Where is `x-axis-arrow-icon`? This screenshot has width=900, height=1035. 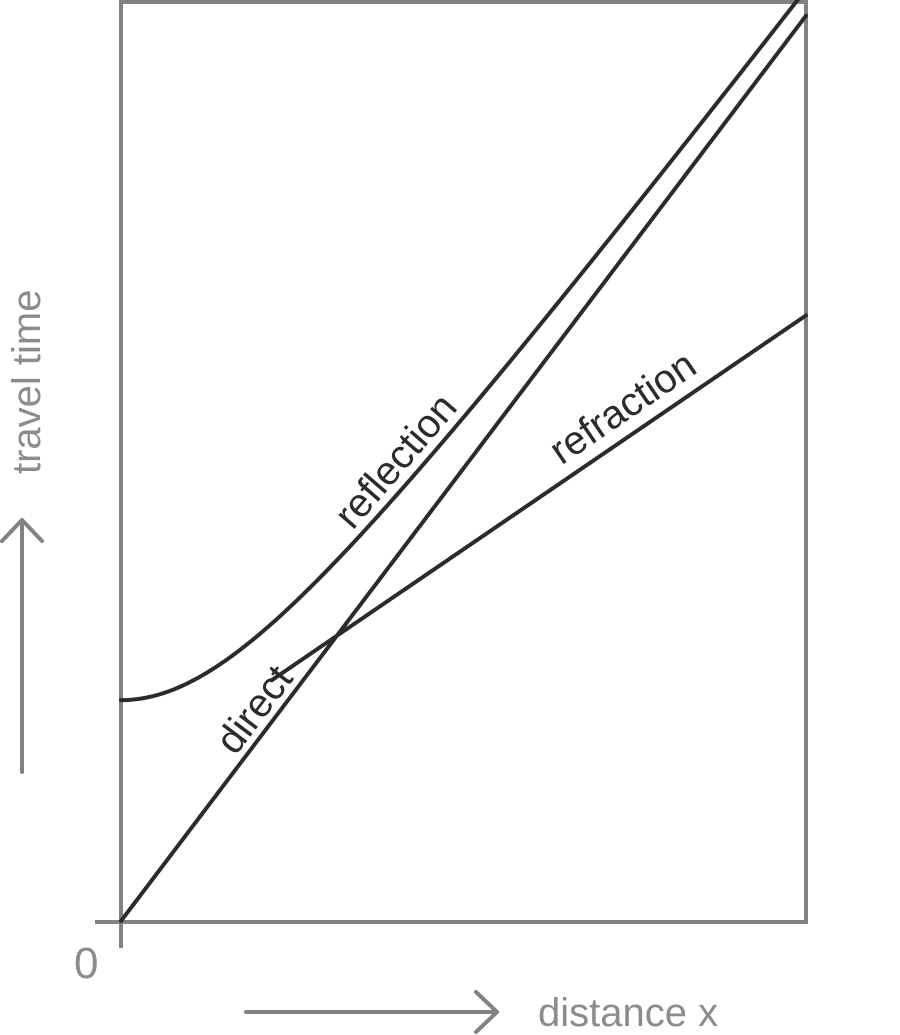
x-axis-arrow-icon is located at coordinates (371, 1012).